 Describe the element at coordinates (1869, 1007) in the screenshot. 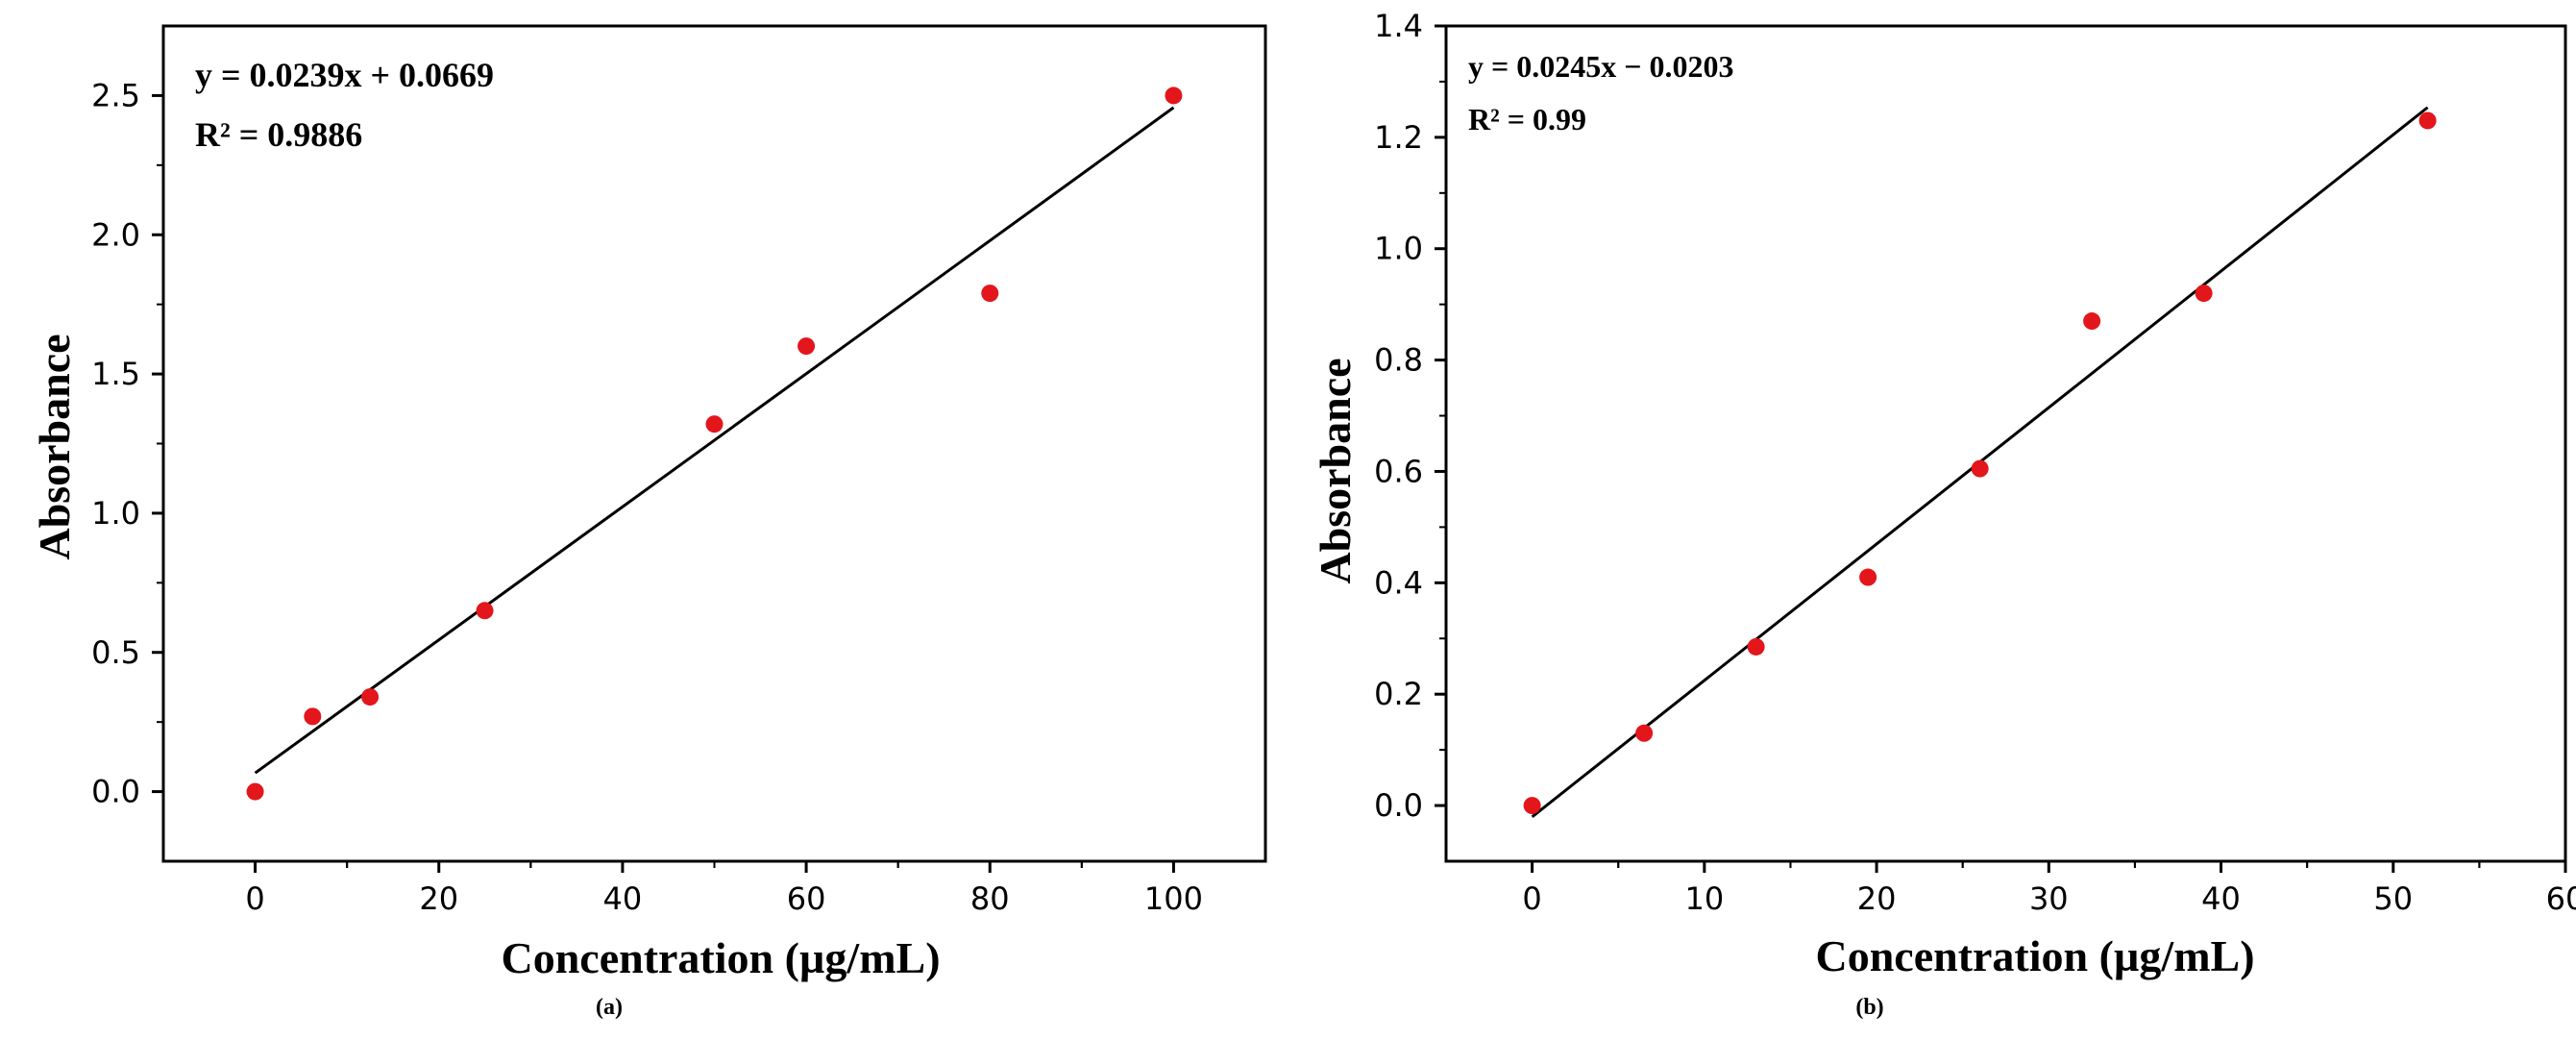

I see `panel-label: (b)` at that location.